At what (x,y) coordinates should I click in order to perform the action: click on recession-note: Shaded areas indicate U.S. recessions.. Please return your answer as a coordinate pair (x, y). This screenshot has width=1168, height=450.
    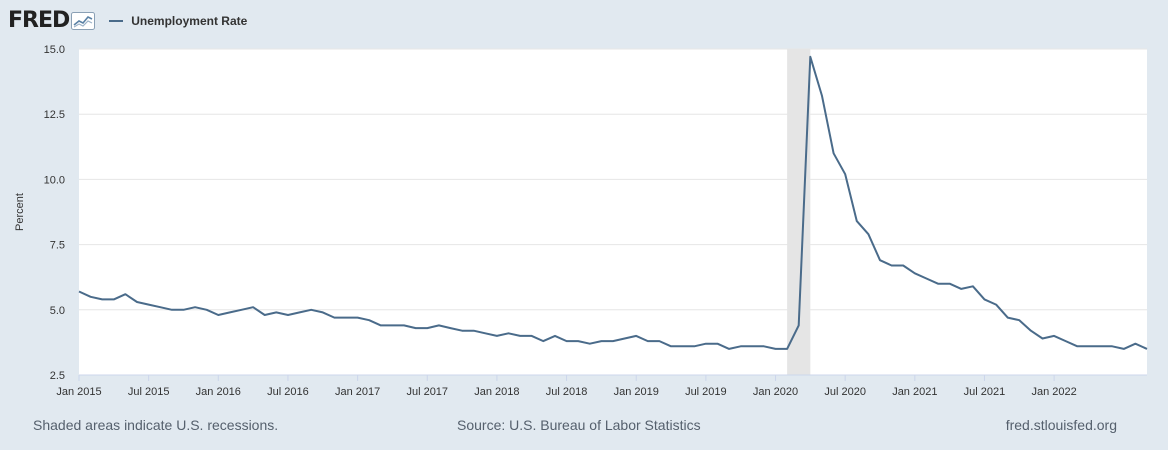
    Looking at the image, I should click on (156, 425).